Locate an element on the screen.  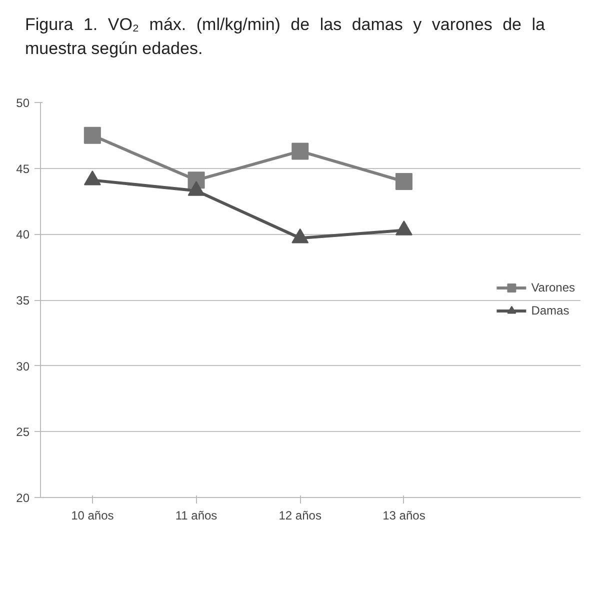
x-tick-label: 13 años is located at coordinates (404, 515).